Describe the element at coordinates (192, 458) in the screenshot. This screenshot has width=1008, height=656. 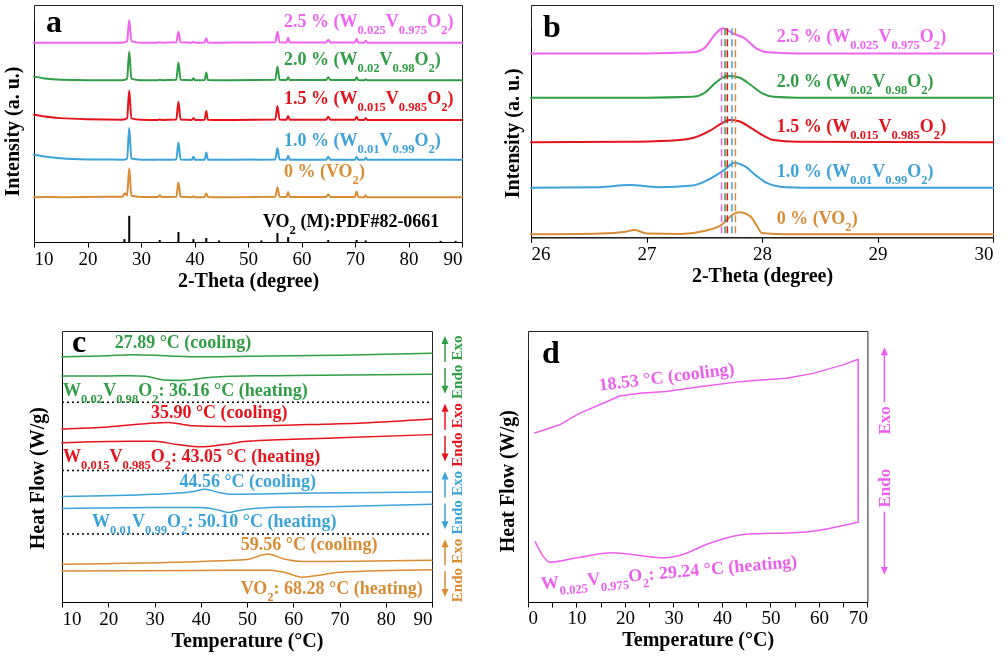
I see `series-label: W$_{0.015}$V$_{0.985}$O$_{2}$: 43.05 °C (heating)` at that location.